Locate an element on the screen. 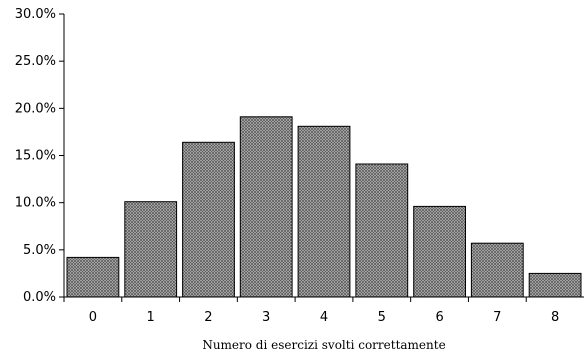  y-tick-label: 25.0% is located at coordinates (35, 61).